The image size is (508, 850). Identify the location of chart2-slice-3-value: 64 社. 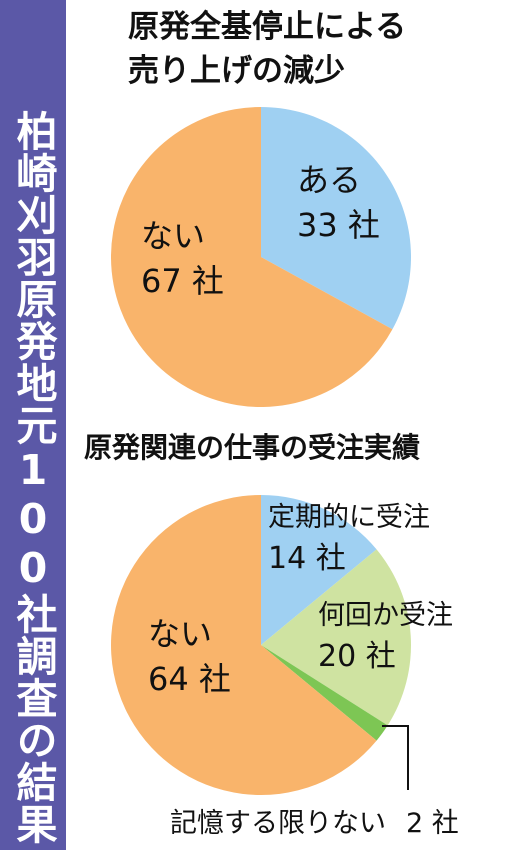
(189, 679).